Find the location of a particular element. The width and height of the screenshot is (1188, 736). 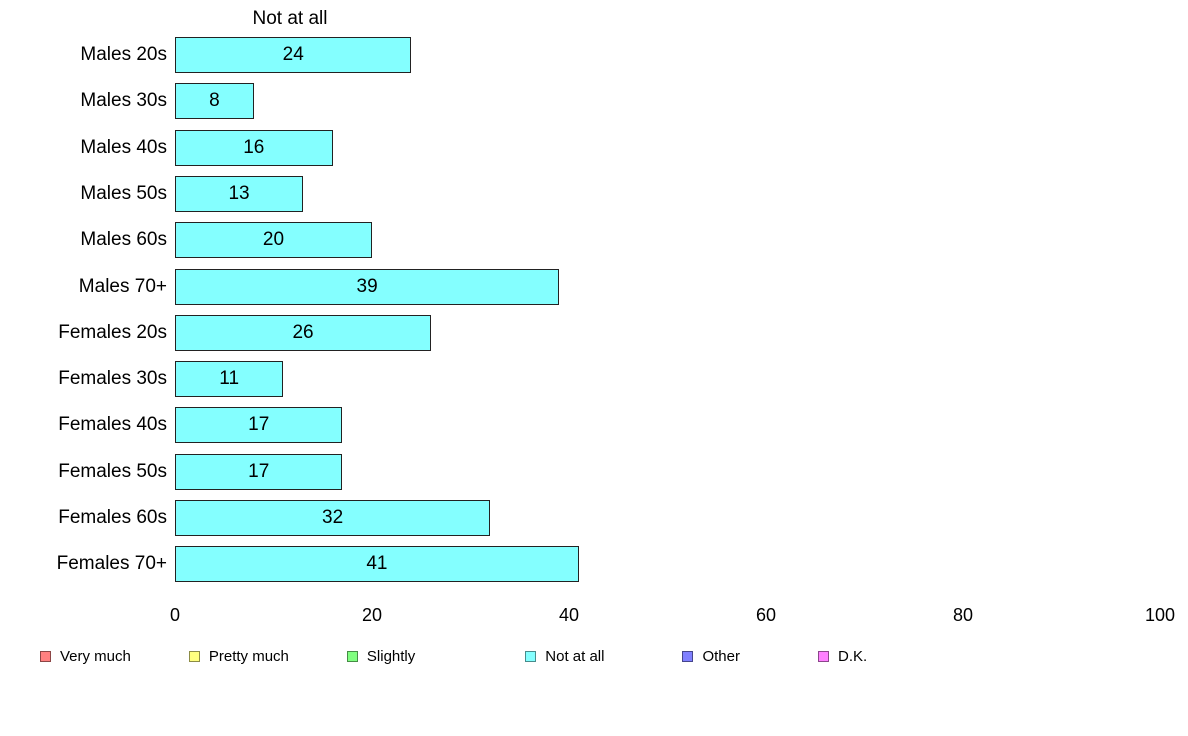

bar-value-label: 41 is located at coordinates (377, 564).